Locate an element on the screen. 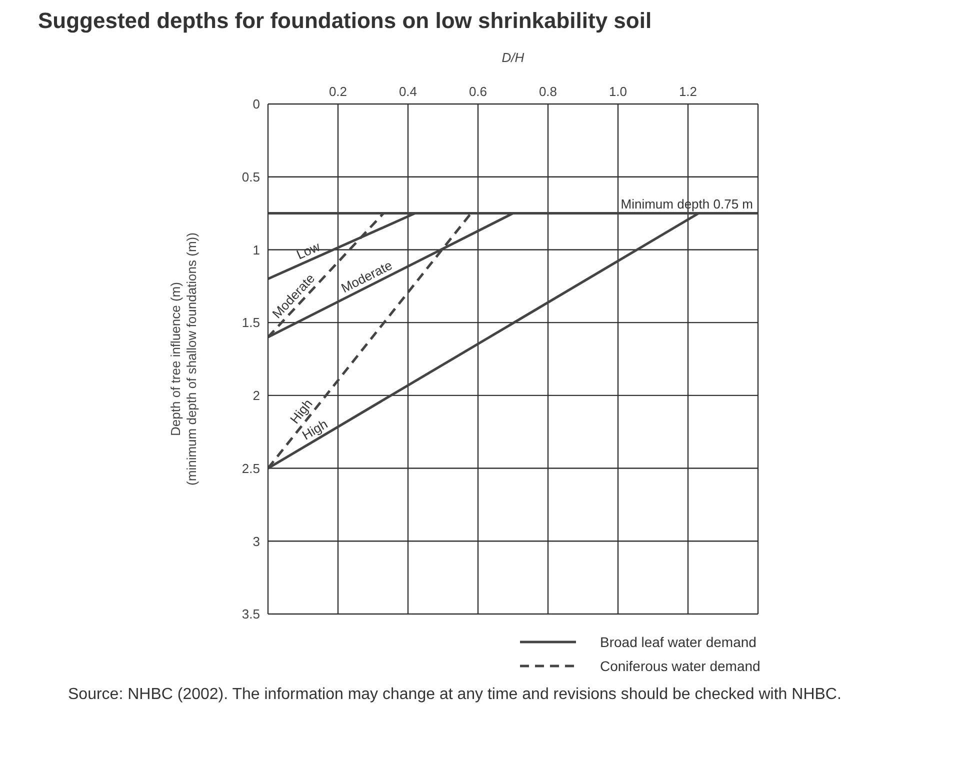 This screenshot has width=959, height=766. x-tick-label: 0.4 is located at coordinates (408, 91).